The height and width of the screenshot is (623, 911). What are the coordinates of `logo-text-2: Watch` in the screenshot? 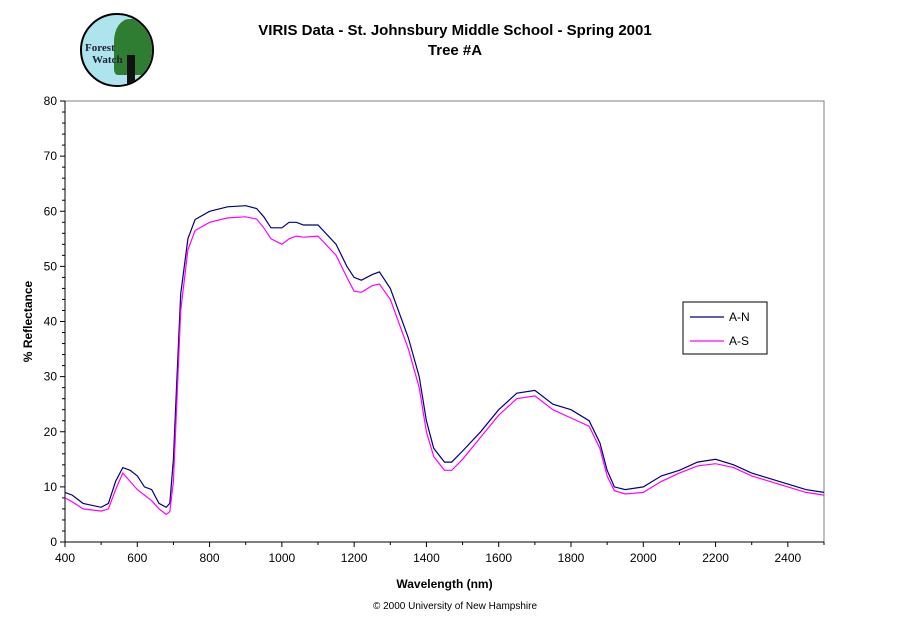 It's located at (107, 60).